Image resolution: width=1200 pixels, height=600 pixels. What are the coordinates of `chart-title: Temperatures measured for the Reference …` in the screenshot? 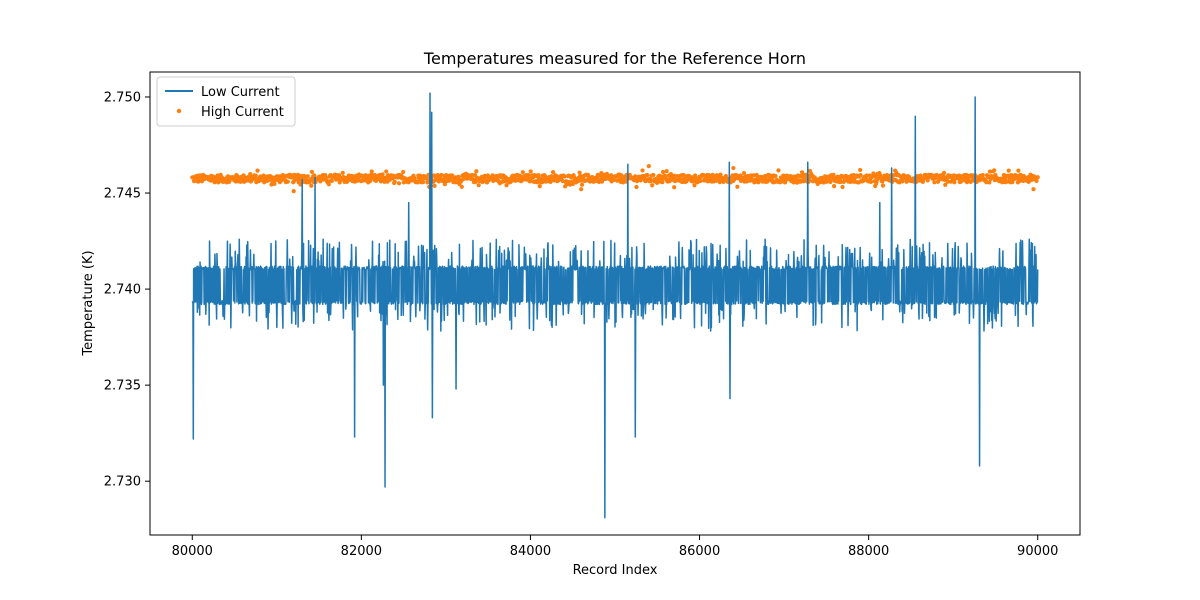 It's located at (614, 58).